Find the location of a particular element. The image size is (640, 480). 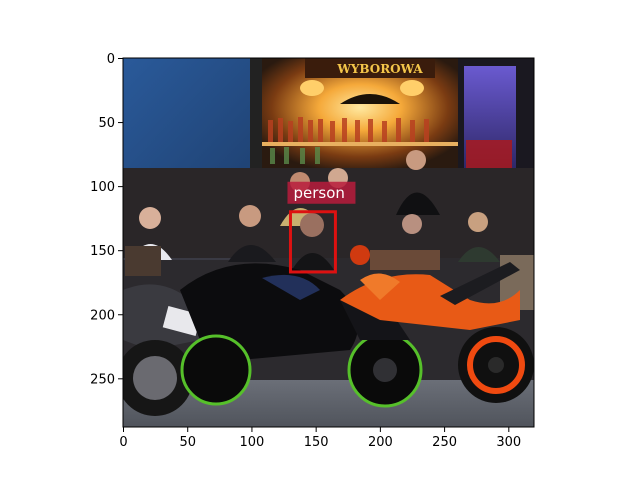

detection-label-background is located at coordinates (321, 192).